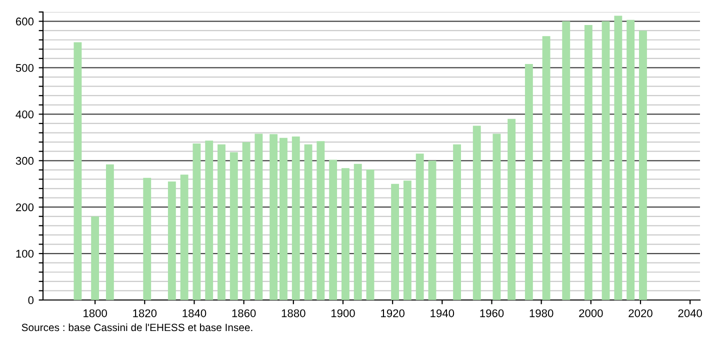  What do you see at coordinates (25, 160) in the screenshot?
I see `y-tick-label: 300` at bounding box center [25, 160].